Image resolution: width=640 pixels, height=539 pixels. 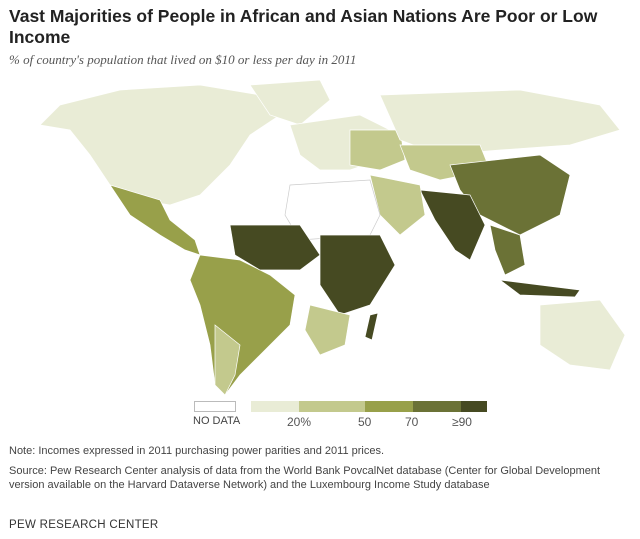 What do you see at coordinates (371, 326) in the screenshot?
I see `region-madagascar` at bounding box center [371, 326].